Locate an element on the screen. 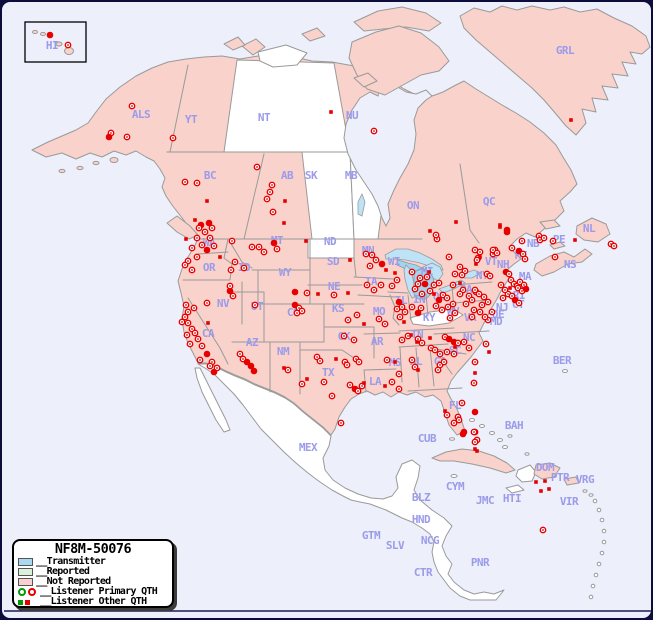 Image resolution: width=653 pixels, height=620 pixels. region-label-cub: CUB is located at coordinates (427, 438).